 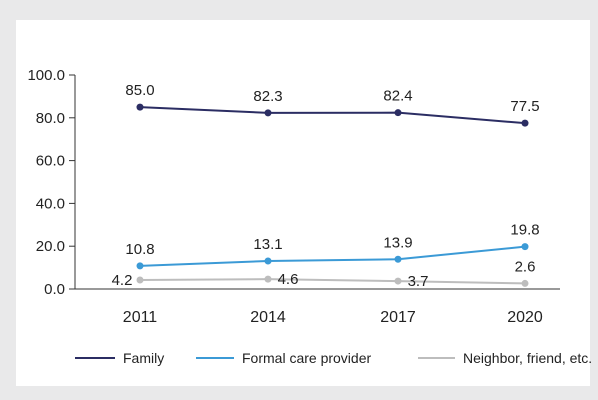 I want to click on data-label-family: 77.5, so click(x=524, y=106).